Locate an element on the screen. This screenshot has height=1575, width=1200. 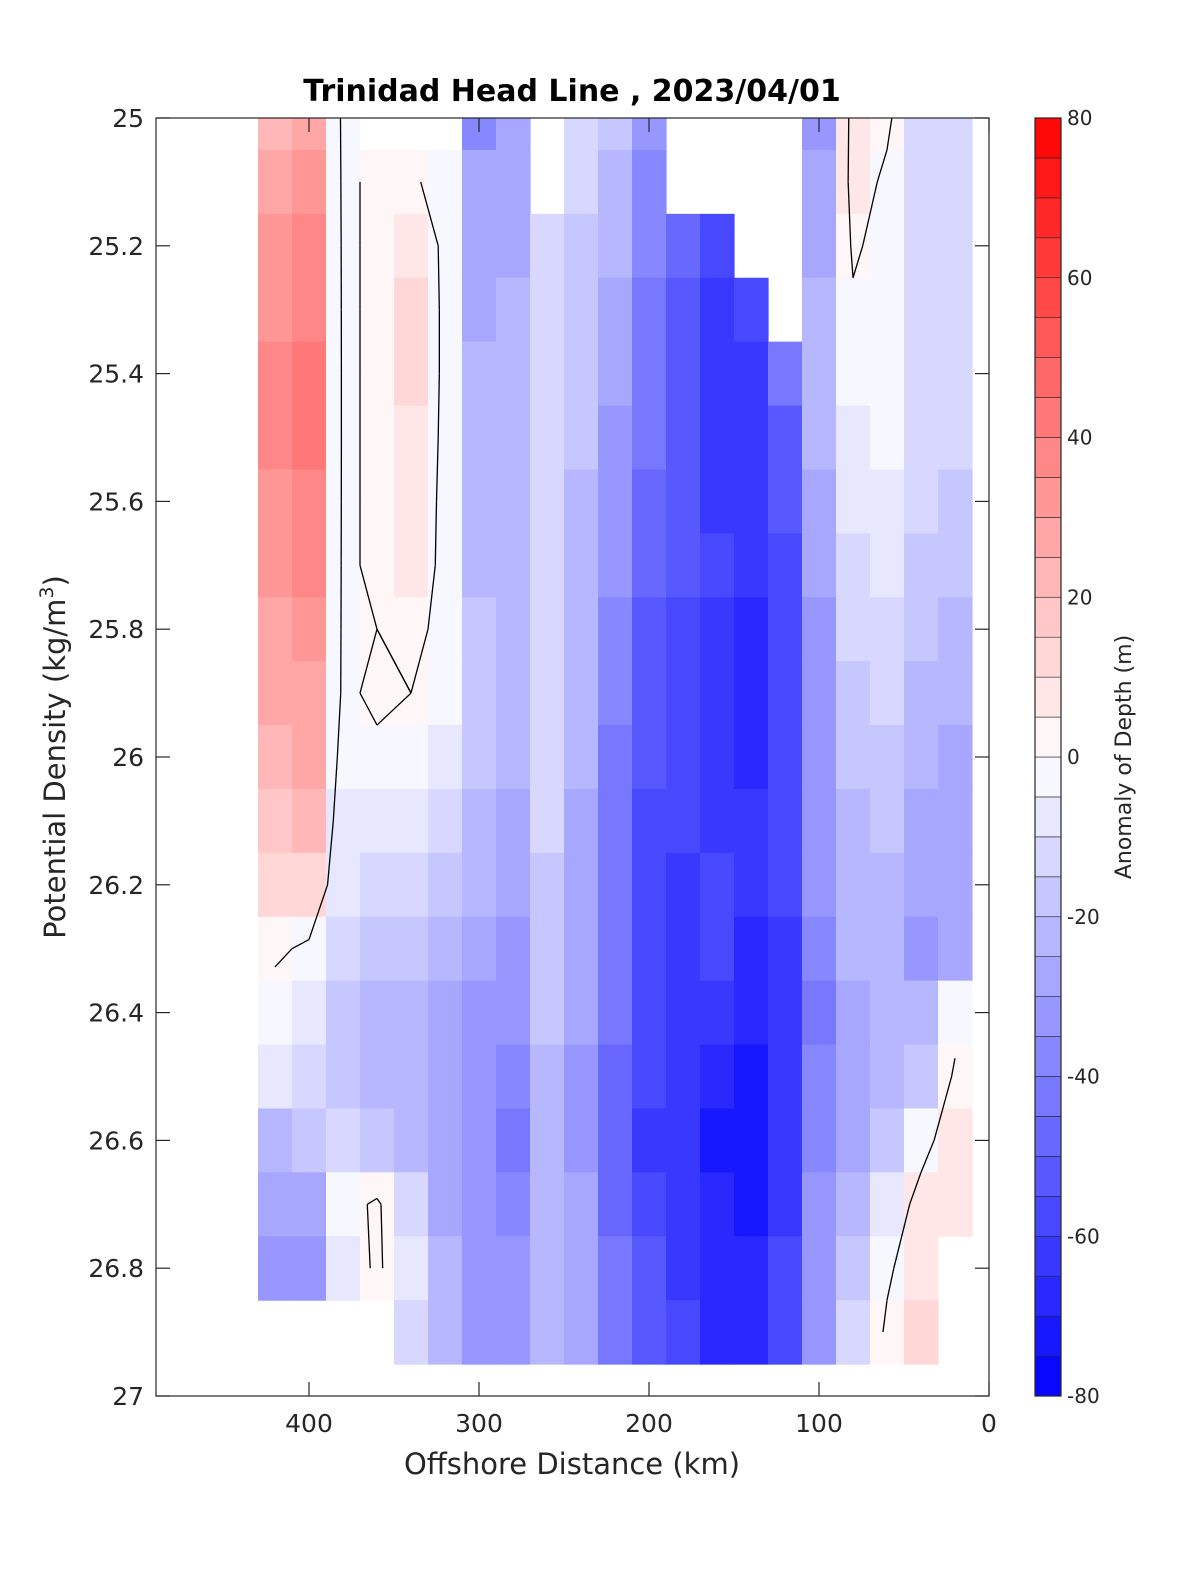
y-tick-label: 25.2 is located at coordinates (116, 246).